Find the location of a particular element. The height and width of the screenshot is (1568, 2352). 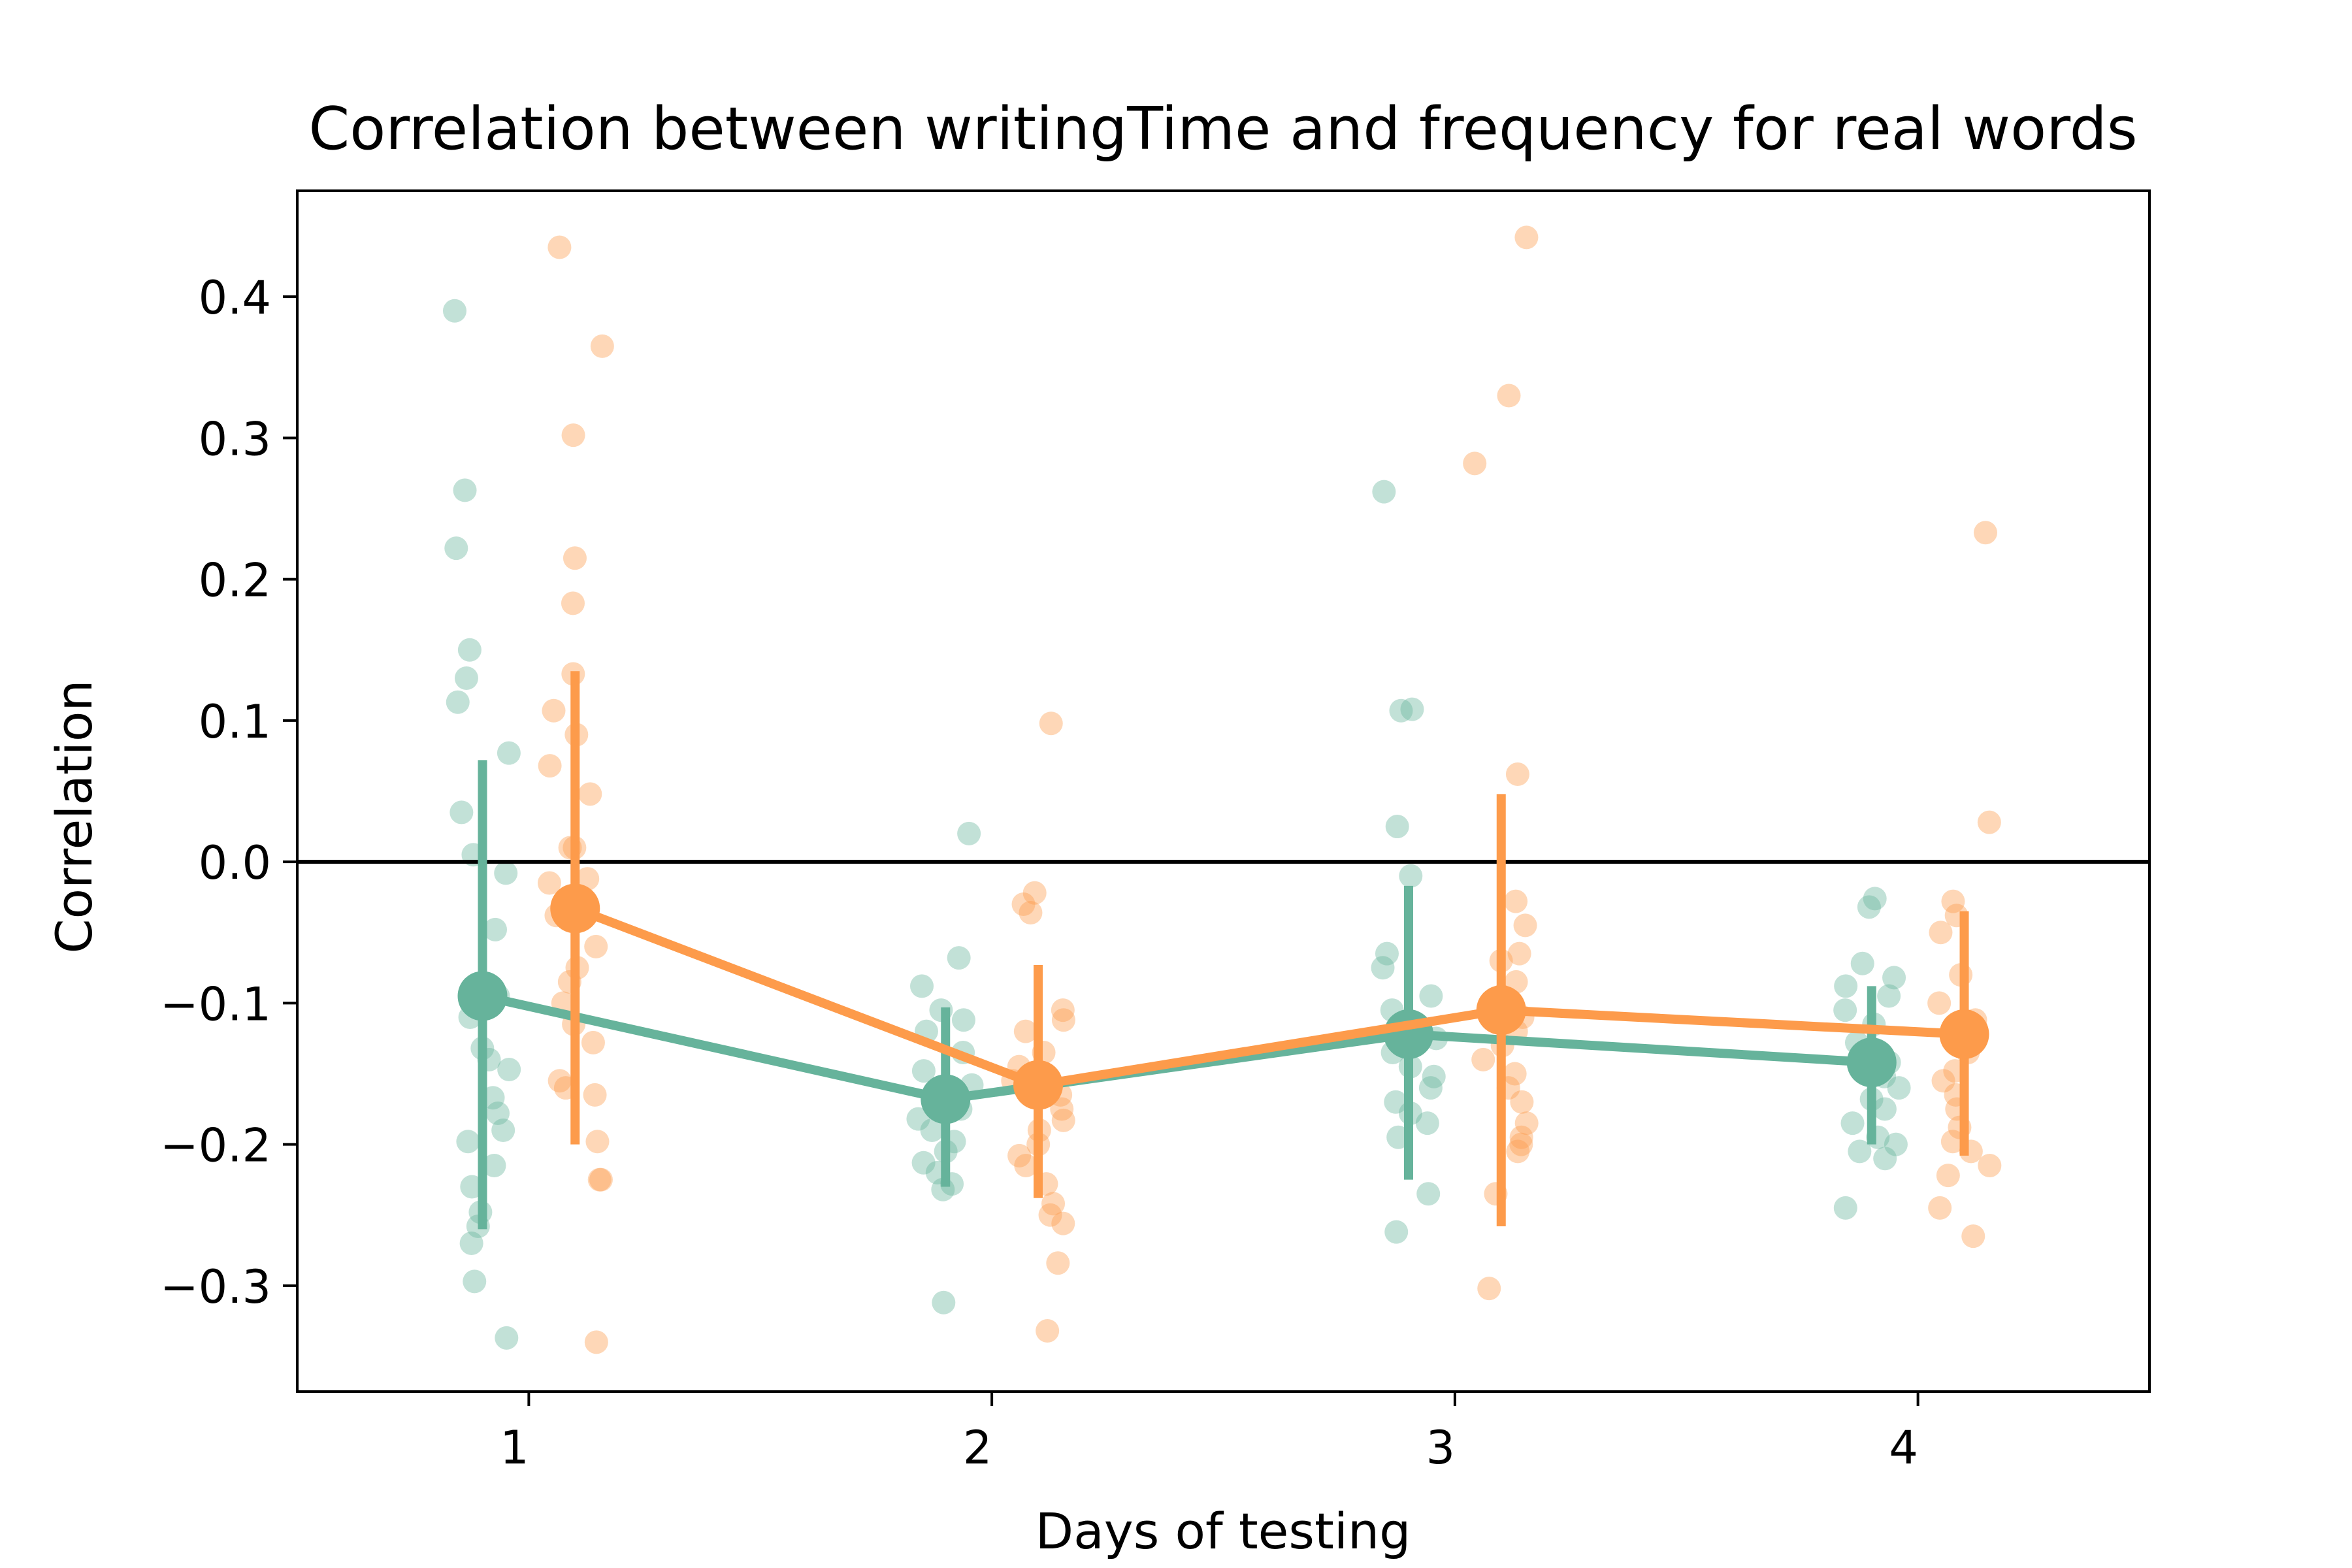

y-tick-label: −0.1 is located at coordinates (215, 1004).